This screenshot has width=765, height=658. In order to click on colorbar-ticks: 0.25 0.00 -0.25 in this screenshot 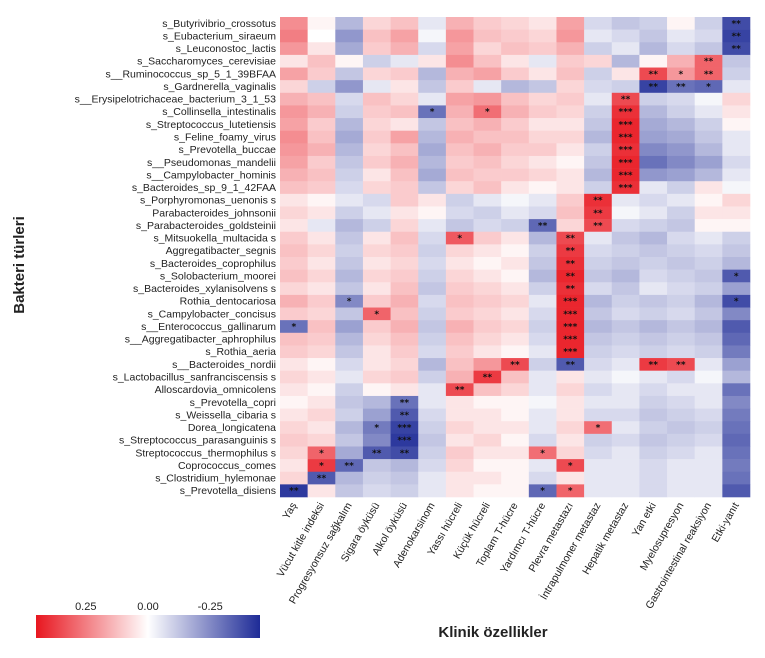, I will do `click(149, 607)`.